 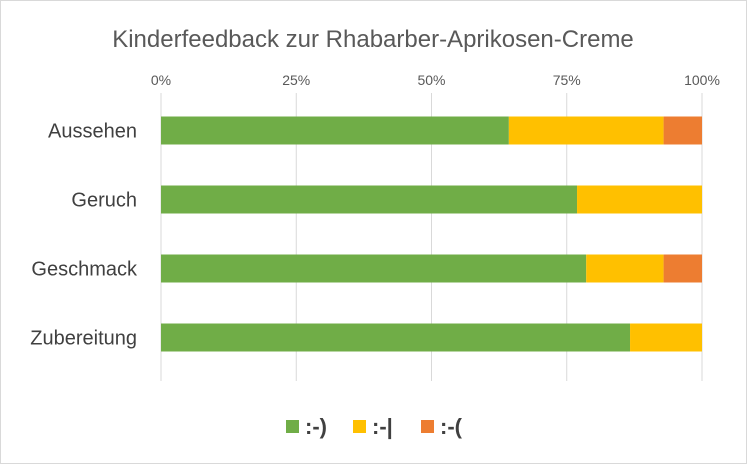 I want to click on x-tick-label: 100%, so click(x=702, y=80).